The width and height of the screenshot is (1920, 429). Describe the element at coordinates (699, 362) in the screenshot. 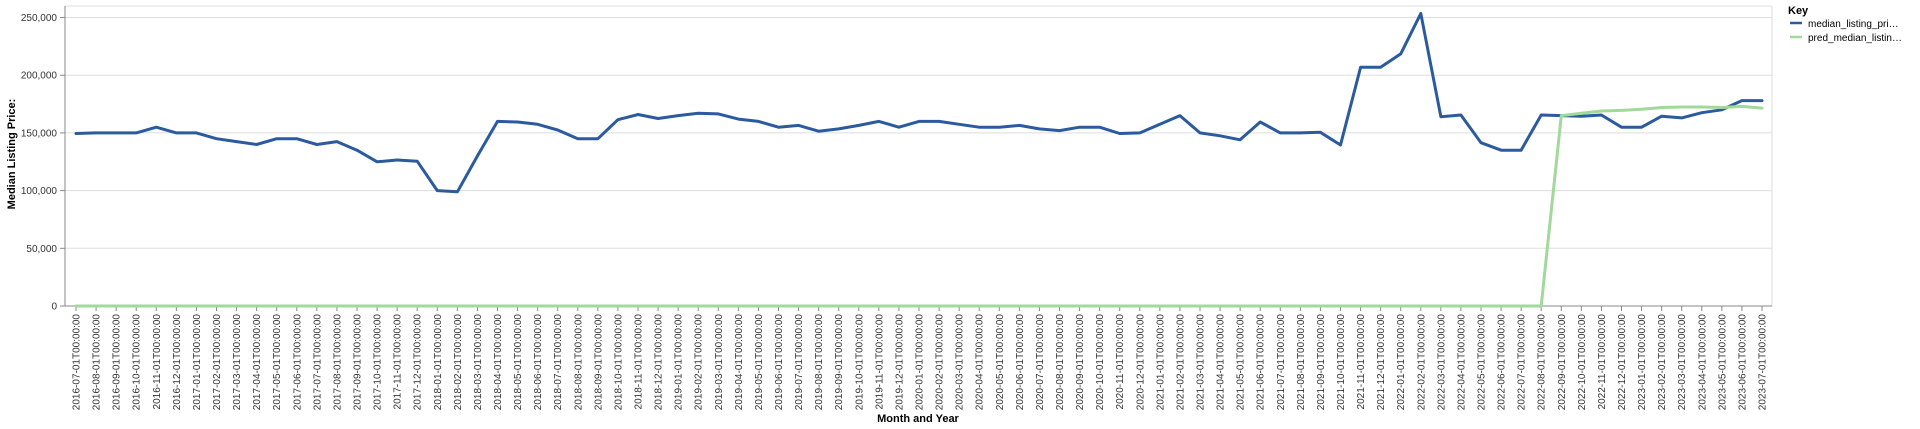

I see `x-tick-label: 2019-02-01T00:00:00` at that location.